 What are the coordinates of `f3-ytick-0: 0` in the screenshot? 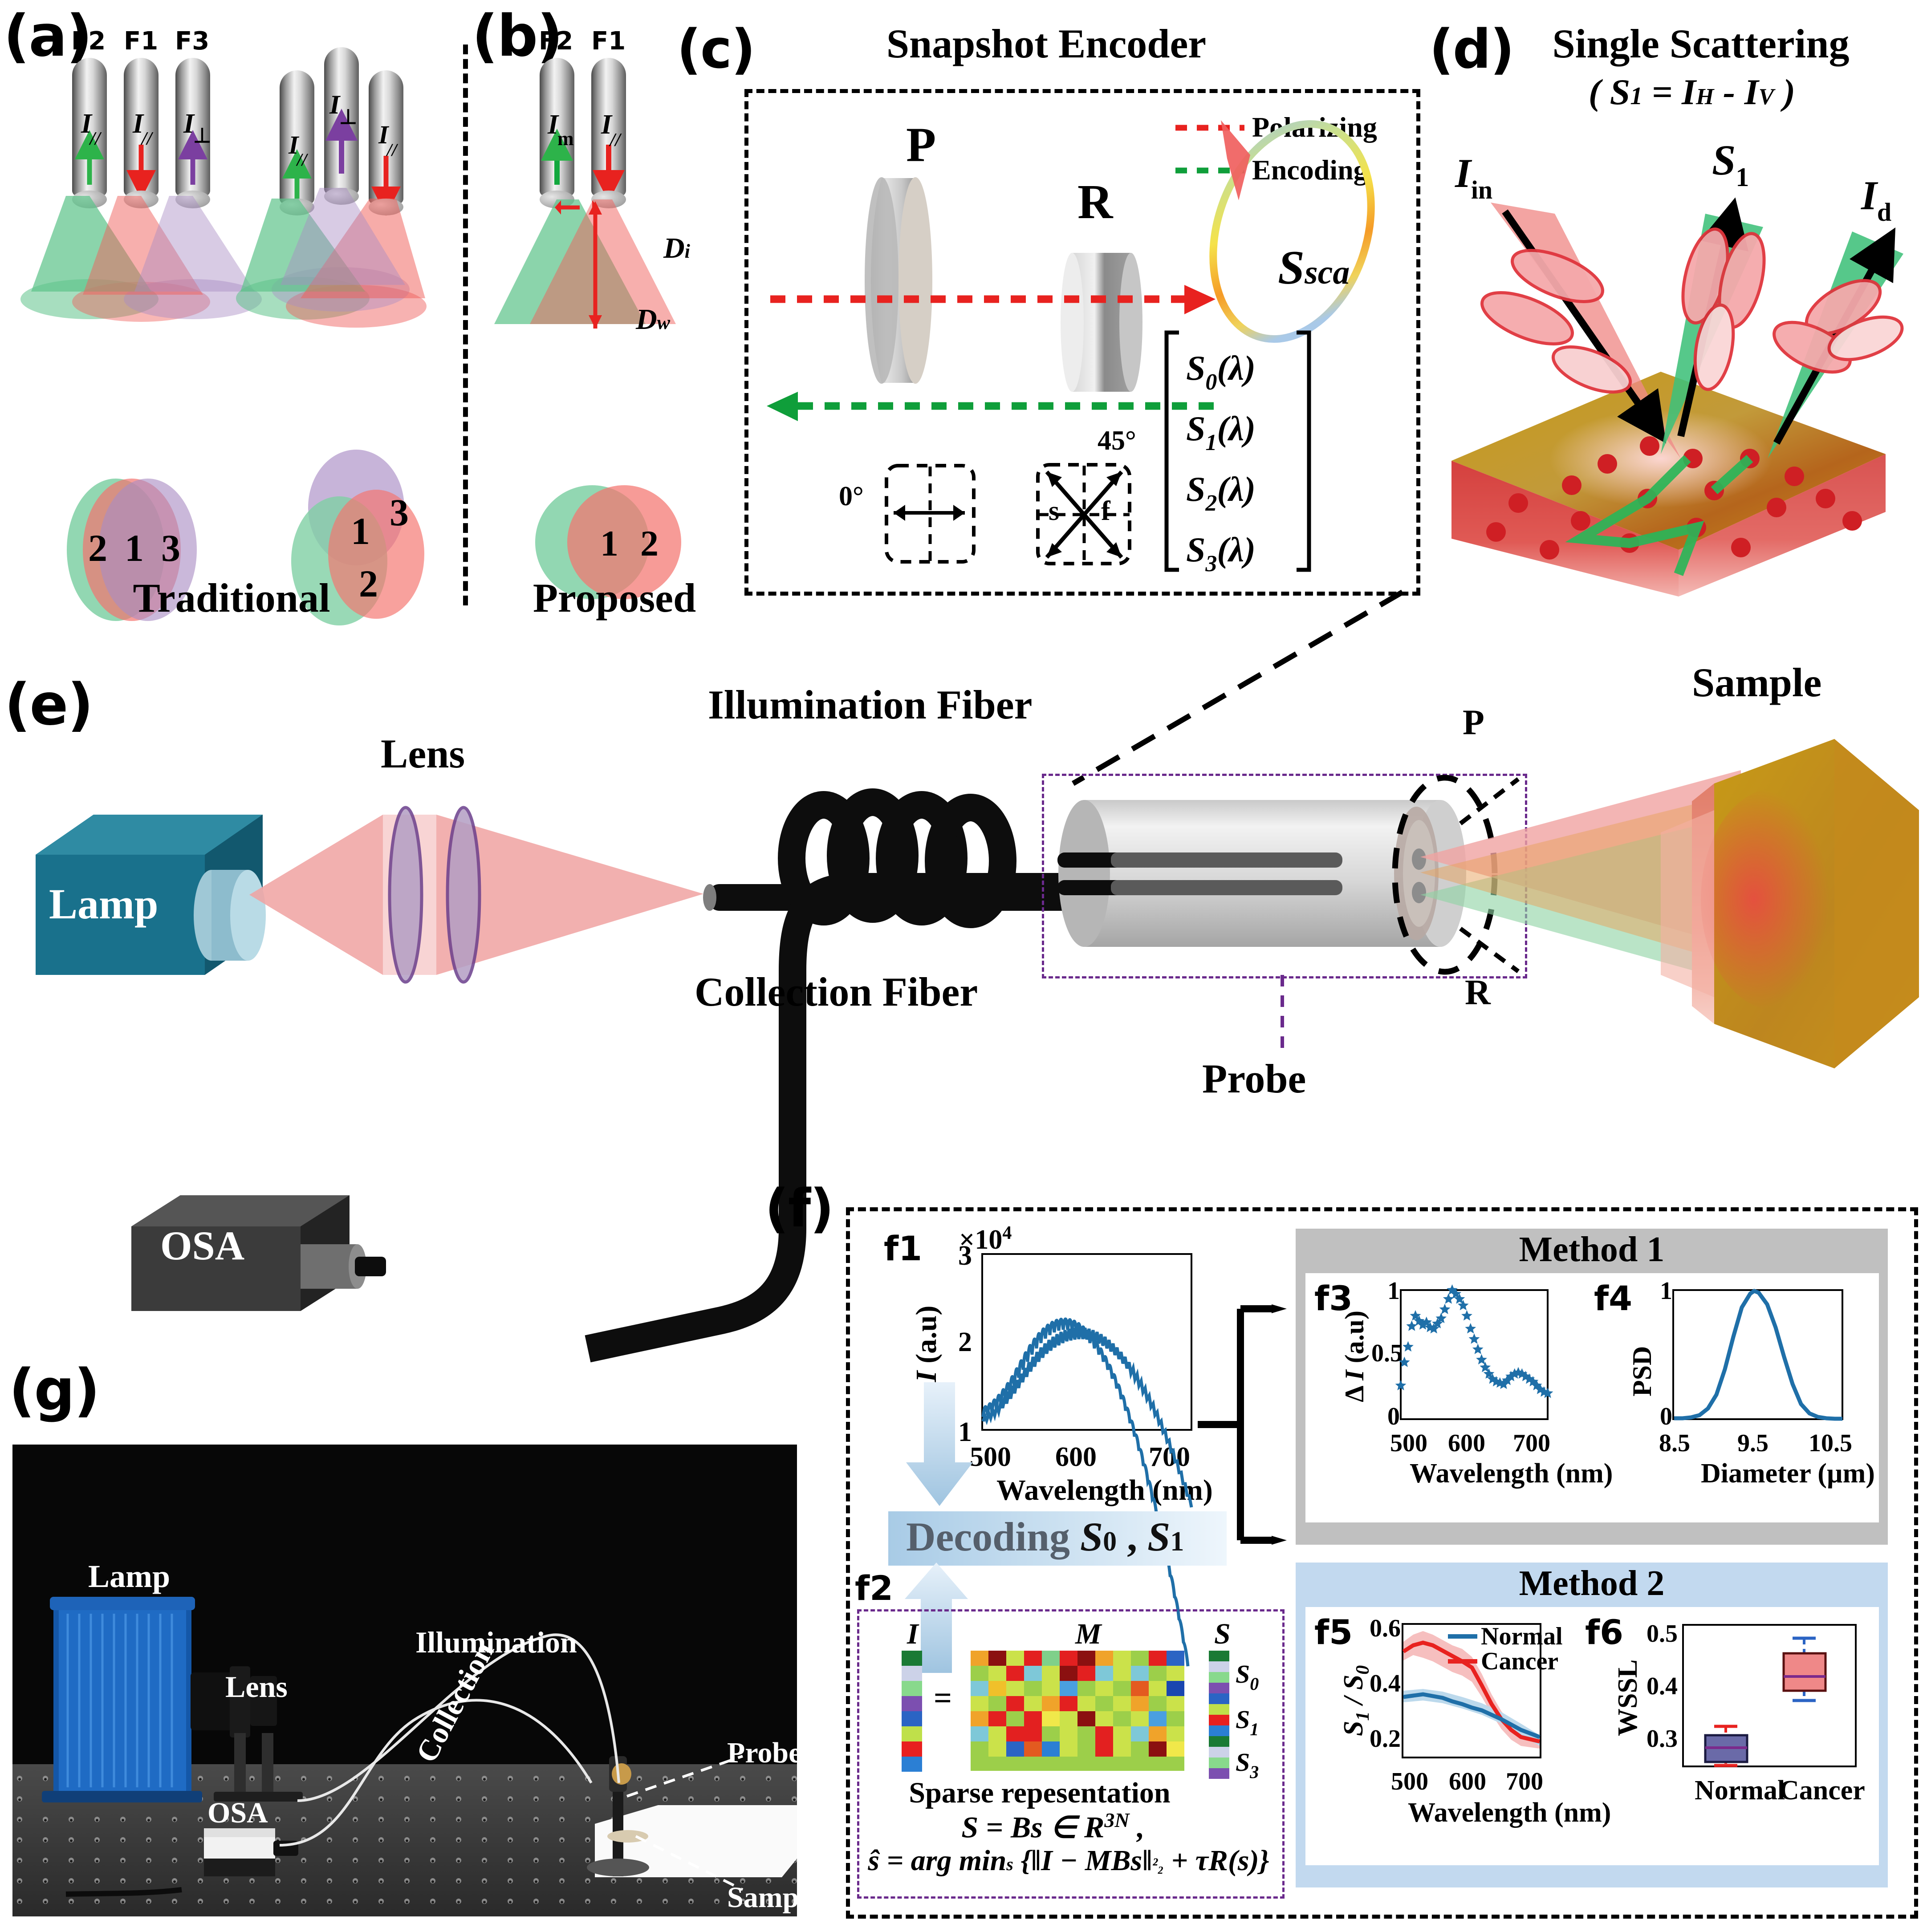 It's located at (1393, 1417).